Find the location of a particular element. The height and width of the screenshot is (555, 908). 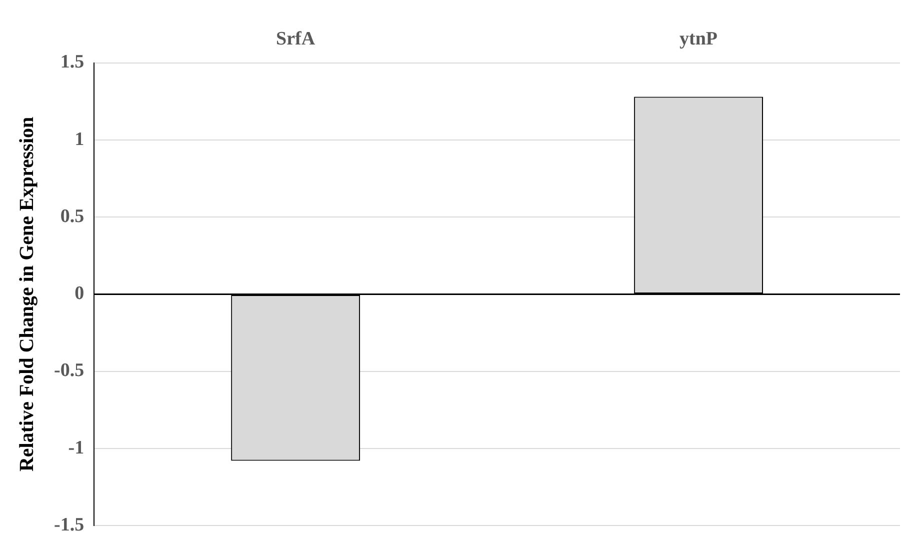

y-tick-label: -0.5 is located at coordinates (69, 371).